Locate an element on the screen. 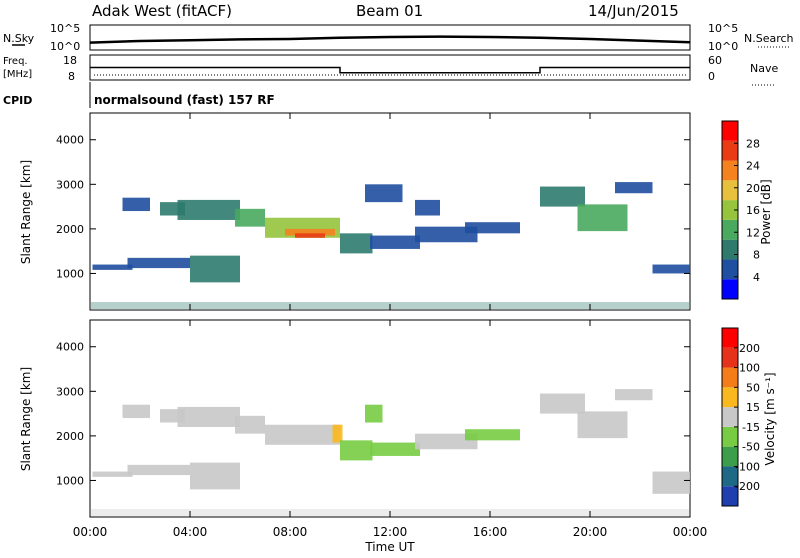  power-ytick-label: 2000 is located at coordinates (70, 229).